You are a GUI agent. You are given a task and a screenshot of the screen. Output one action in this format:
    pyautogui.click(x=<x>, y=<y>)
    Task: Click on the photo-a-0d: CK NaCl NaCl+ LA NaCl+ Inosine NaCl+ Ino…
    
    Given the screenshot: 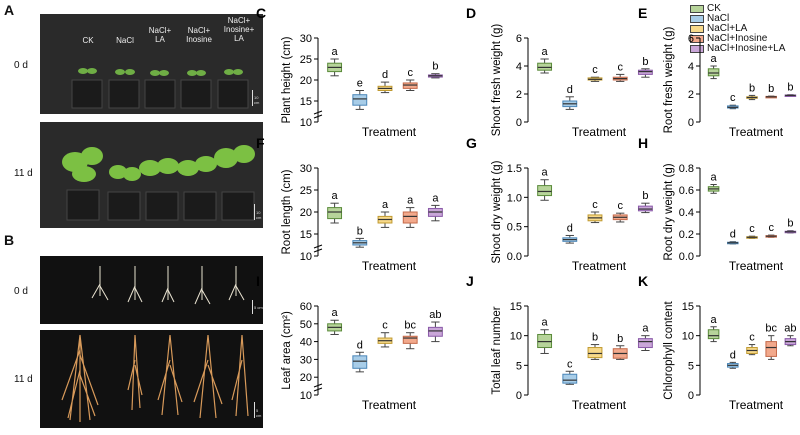 What is the action you would take?
    pyautogui.click(x=151, y=64)
    